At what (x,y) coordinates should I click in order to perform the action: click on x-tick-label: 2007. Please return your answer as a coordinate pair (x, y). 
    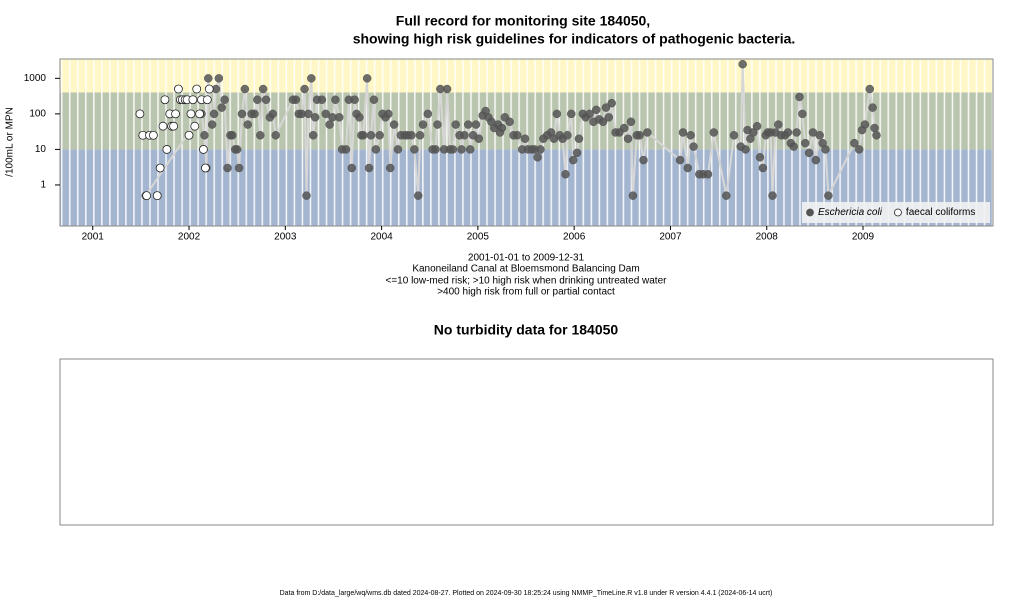
    Looking at the image, I should click on (670, 237).